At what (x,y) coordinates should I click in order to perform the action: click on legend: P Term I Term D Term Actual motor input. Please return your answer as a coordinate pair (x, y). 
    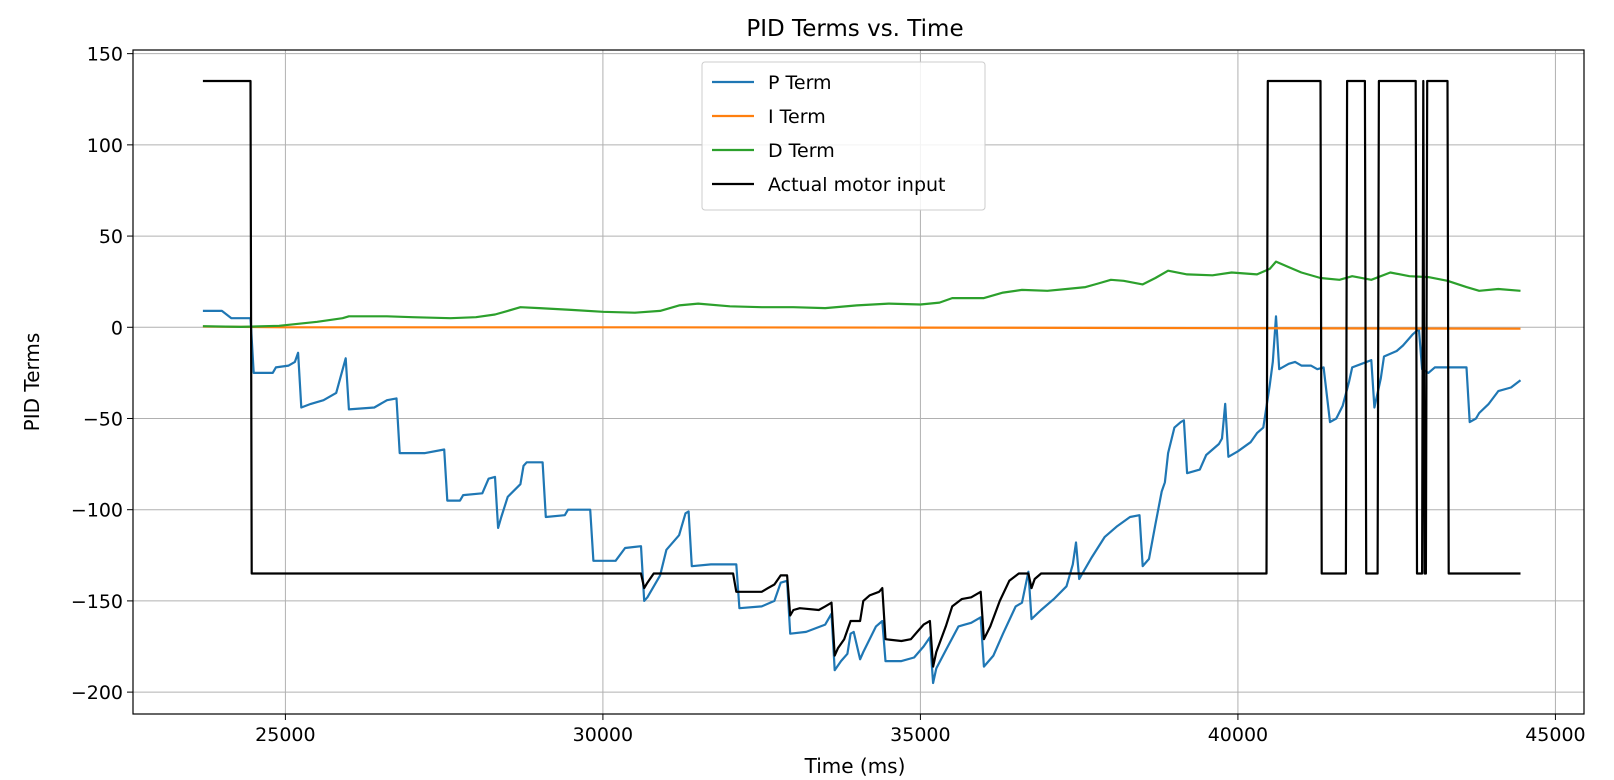
    Looking at the image, I should click on (843, 136).